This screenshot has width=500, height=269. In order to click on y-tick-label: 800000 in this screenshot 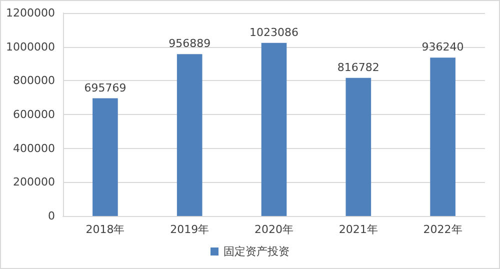, I will do `click(34, 81)`.